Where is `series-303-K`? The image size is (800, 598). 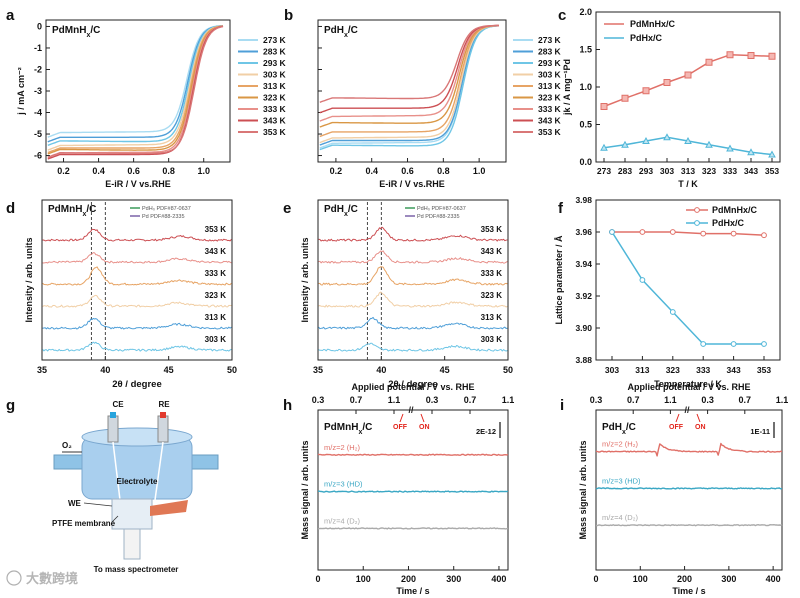
series-303-K is located at coordinates (409, 84).